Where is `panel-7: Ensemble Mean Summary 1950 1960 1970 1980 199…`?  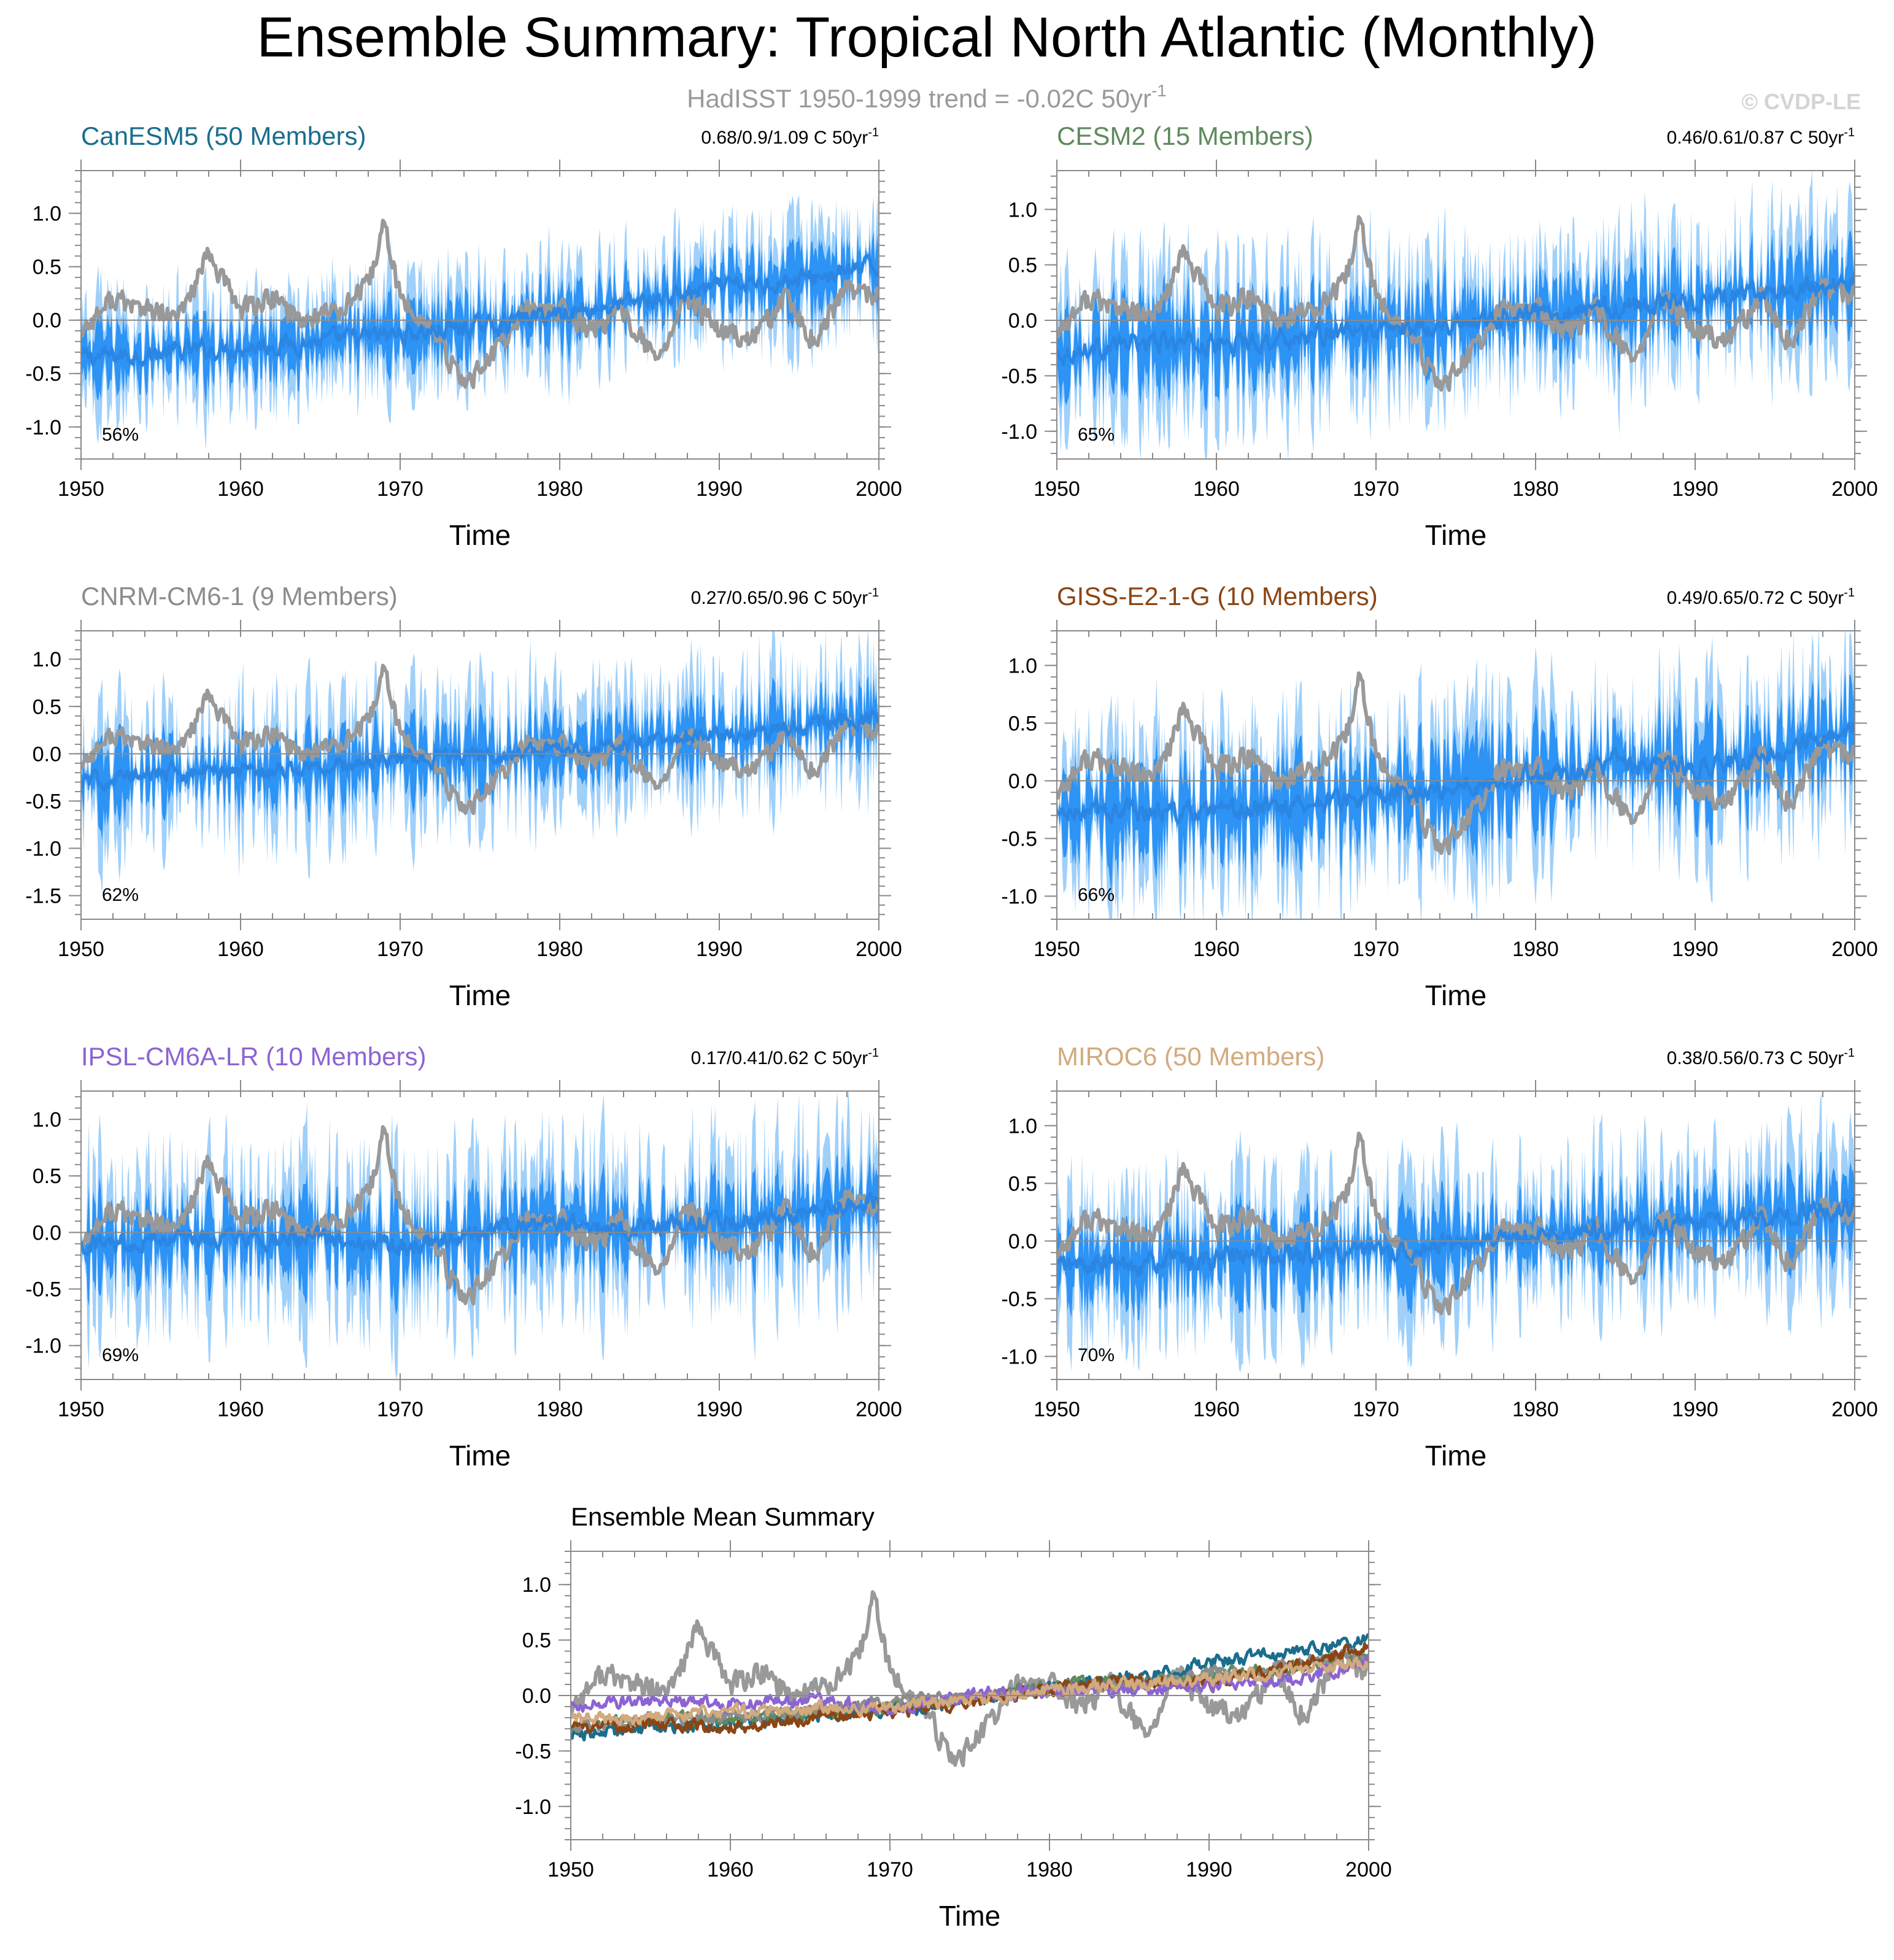
panel-7: Ensemble Mean Summary 1950 1960 1970 1980 199… is located at coordinates (953, 1717).